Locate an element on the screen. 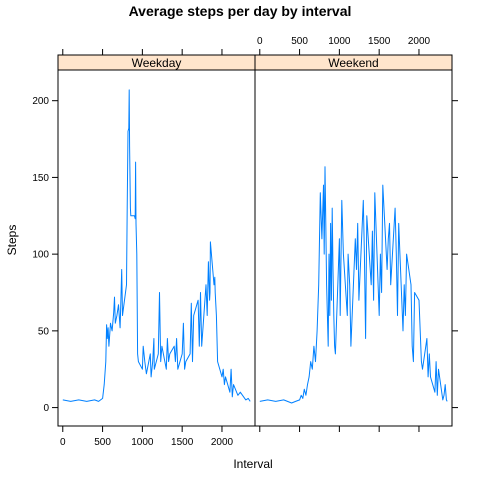 The width and height of the screenshot is (480, 480). x-tick-label-top: 500 is located at coordinates (299, 41).